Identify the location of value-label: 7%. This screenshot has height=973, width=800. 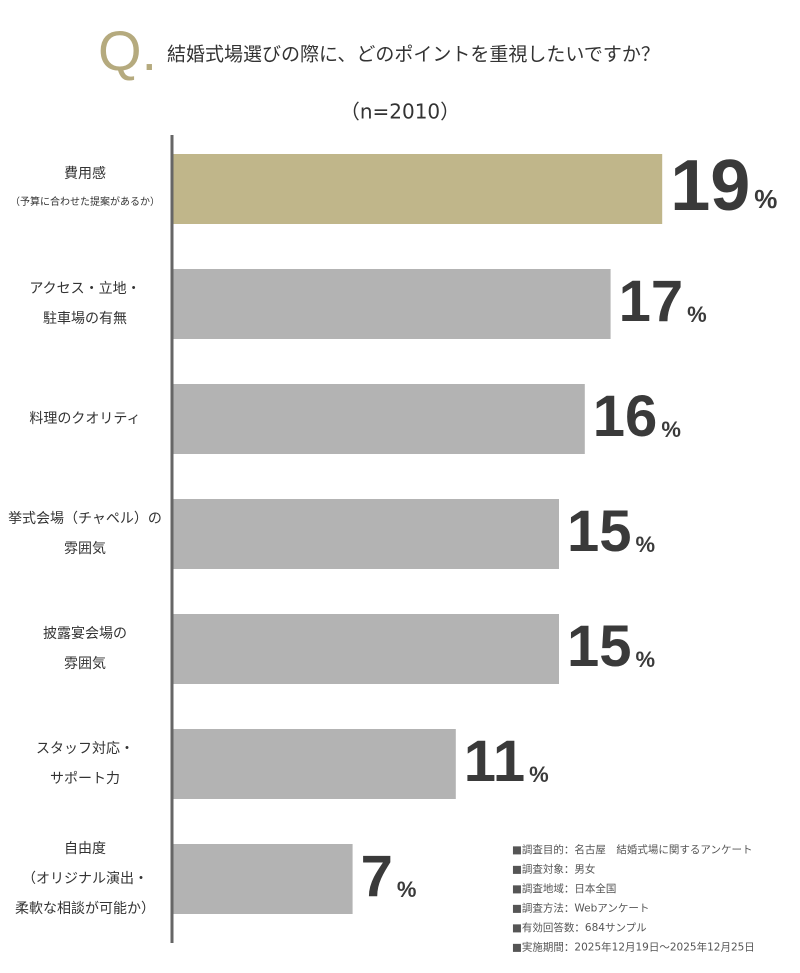
(389, 876).